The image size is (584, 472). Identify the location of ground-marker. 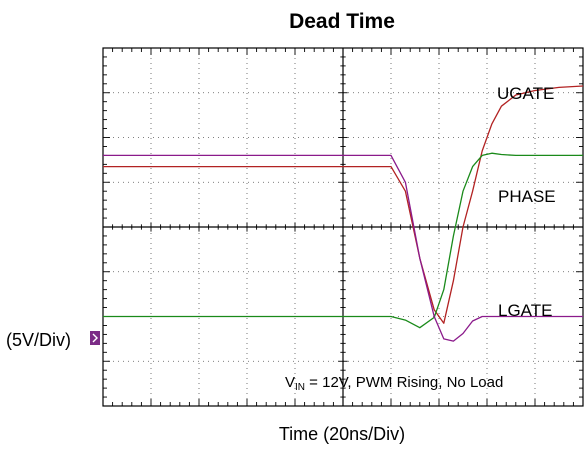
(95, 338).